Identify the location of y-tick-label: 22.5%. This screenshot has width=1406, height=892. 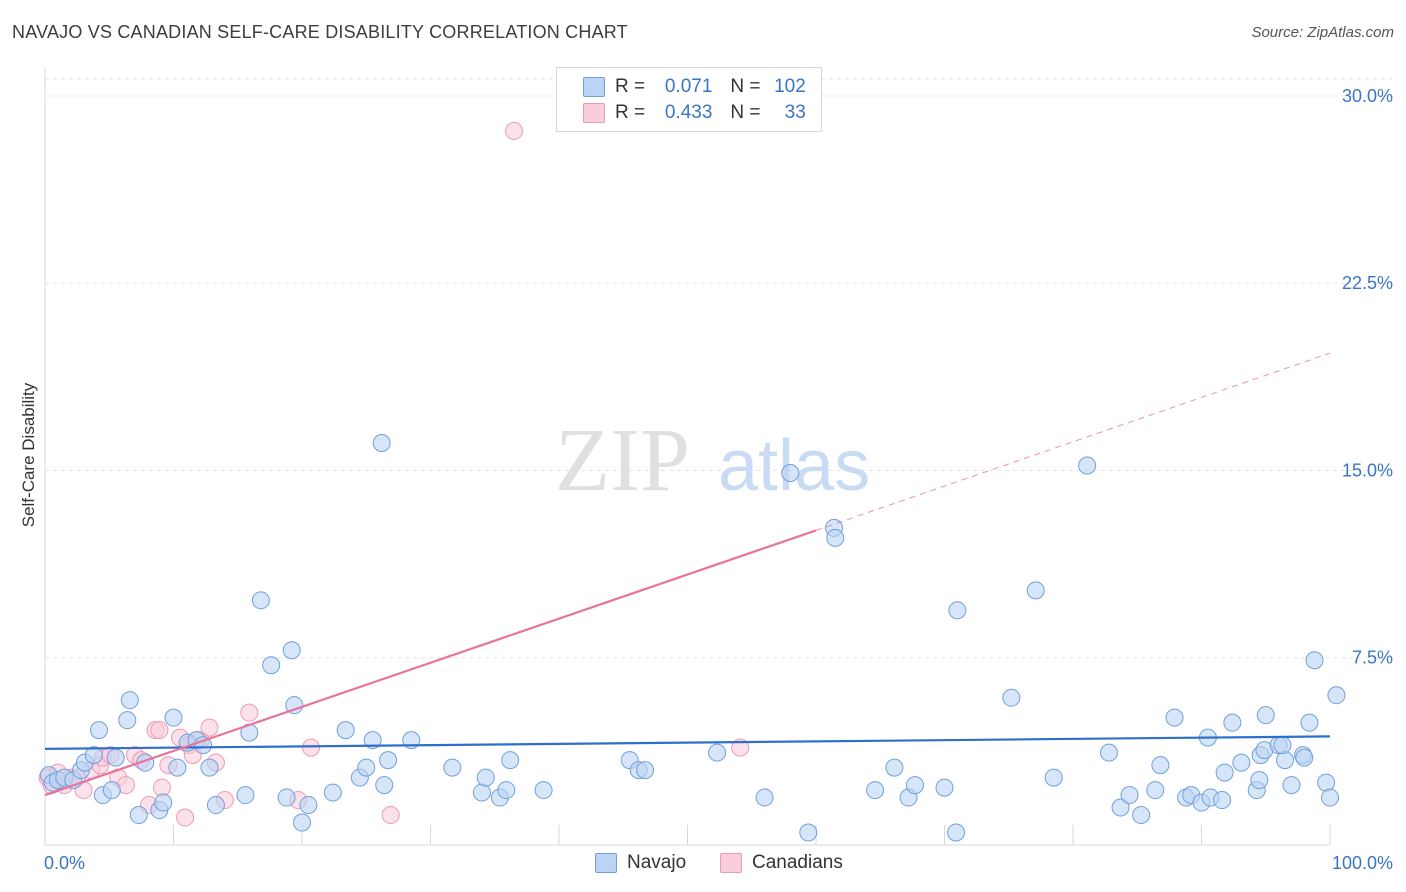
(1367, 283).